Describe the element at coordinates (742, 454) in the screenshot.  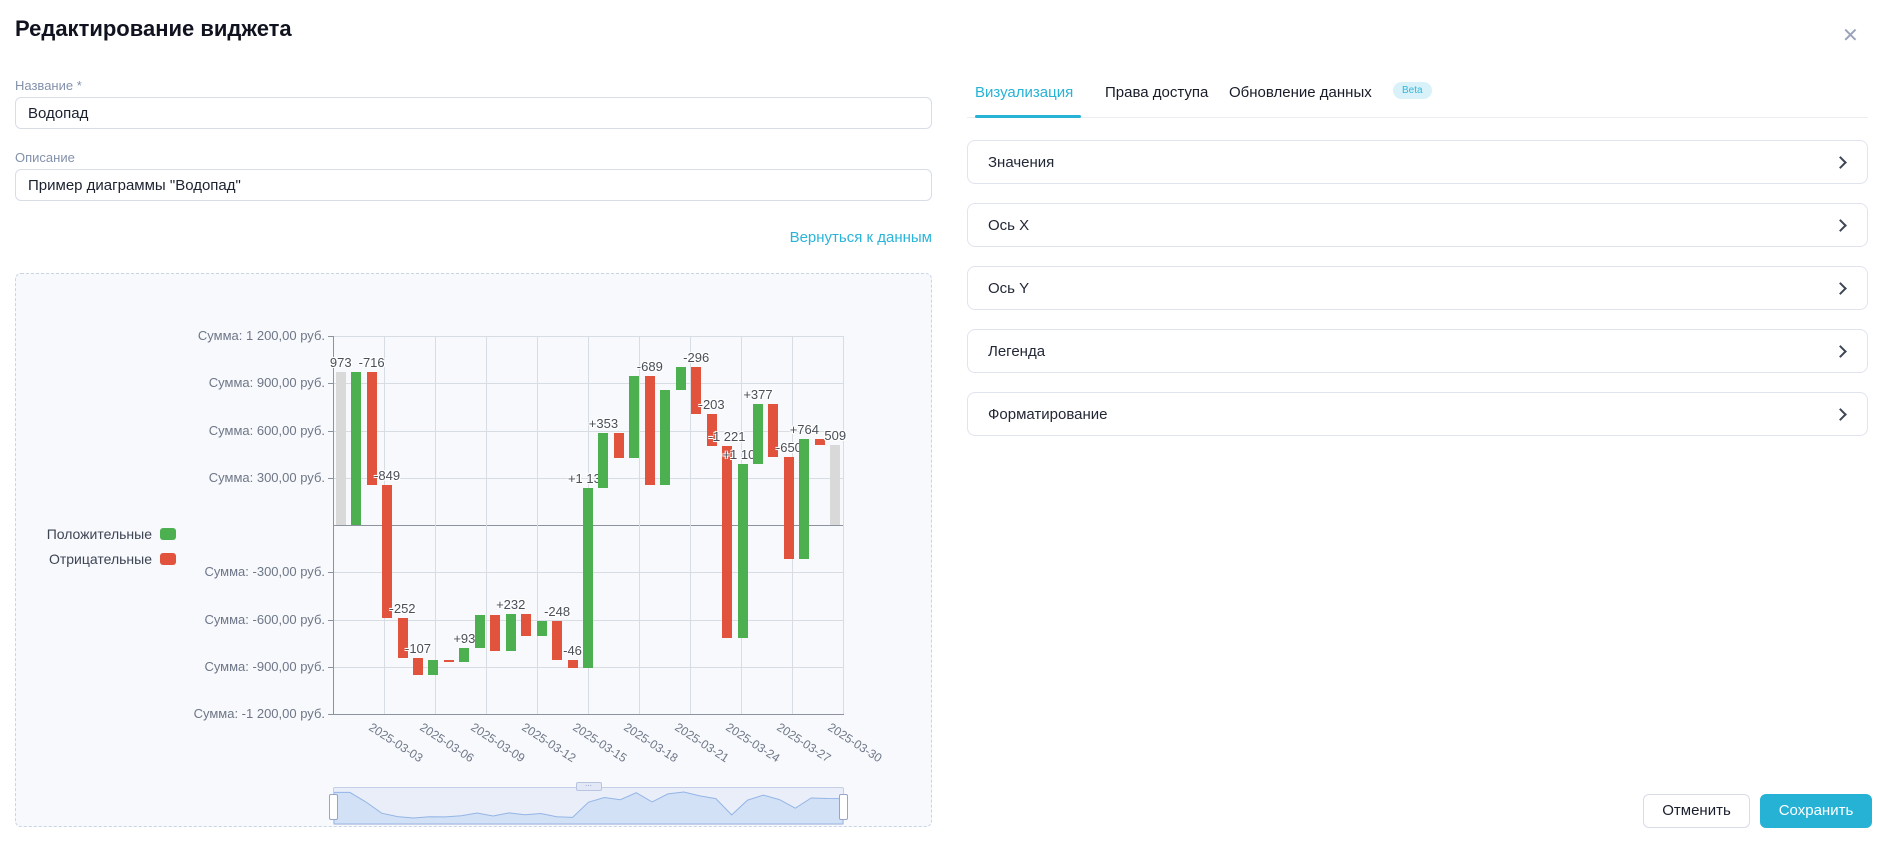
I see `bar-value-label: +1 109` at that location.